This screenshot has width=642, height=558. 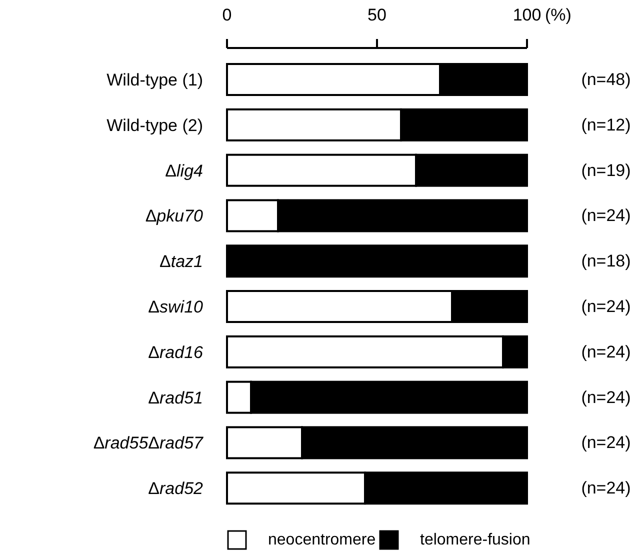 I want to click on text: (n=12), so click(x=606, y=124).